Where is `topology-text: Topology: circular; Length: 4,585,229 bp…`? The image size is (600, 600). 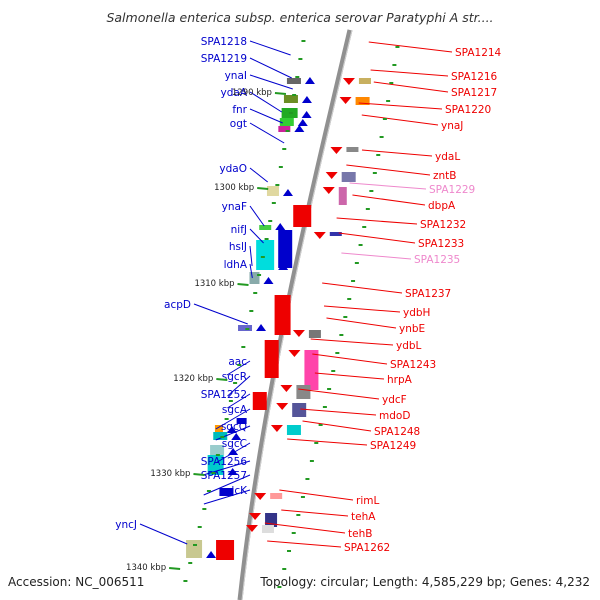 topology-text: Topology: circular; Length: 4,585,229 bp… is located at coordinates (424, 582).